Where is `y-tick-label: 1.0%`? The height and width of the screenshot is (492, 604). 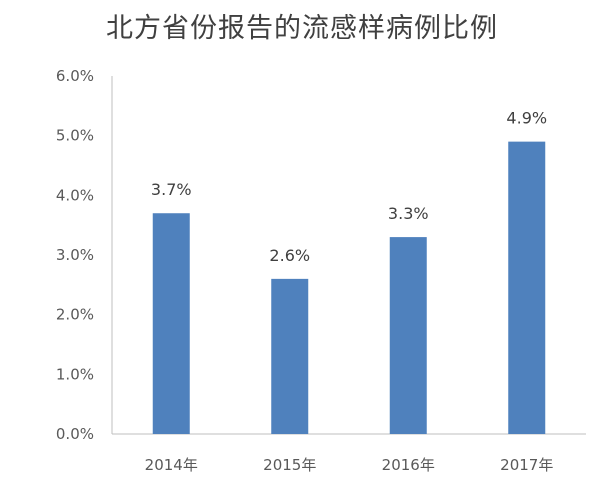
y-tick-label: 1.0% is located at coordinates (75, 374).